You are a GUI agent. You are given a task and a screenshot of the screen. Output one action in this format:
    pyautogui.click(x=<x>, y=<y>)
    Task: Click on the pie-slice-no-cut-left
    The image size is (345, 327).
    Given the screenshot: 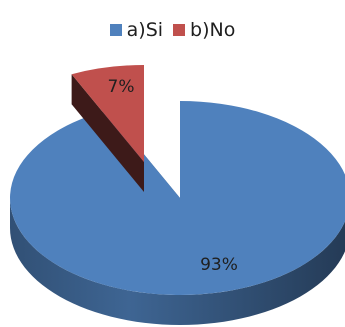 What is the action you would take?
    pyautogui.click(x=107, y=133)
    